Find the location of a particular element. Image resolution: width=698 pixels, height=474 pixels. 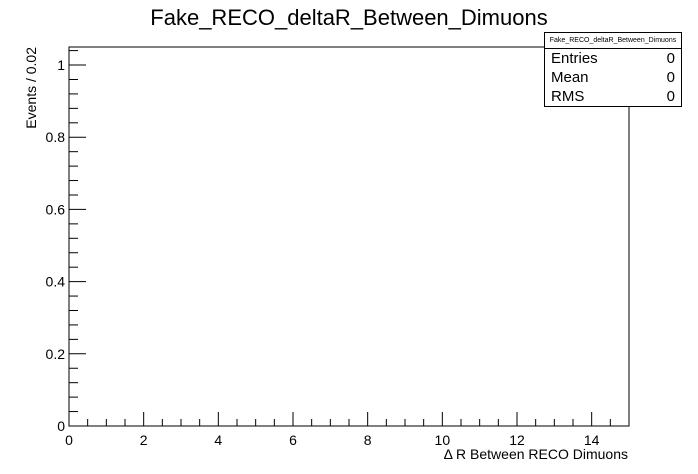

stats-row-entries: Entries 0 is located at coordinates (613, 58).